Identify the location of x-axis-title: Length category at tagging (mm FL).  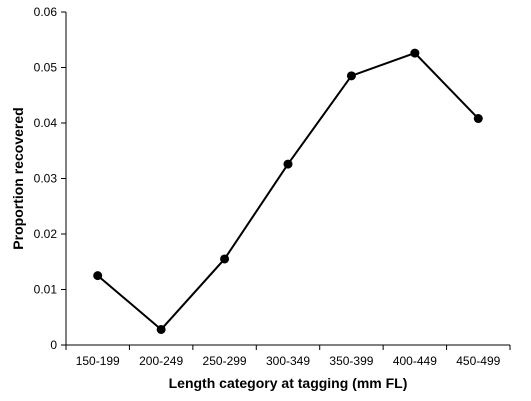
(288, 383).